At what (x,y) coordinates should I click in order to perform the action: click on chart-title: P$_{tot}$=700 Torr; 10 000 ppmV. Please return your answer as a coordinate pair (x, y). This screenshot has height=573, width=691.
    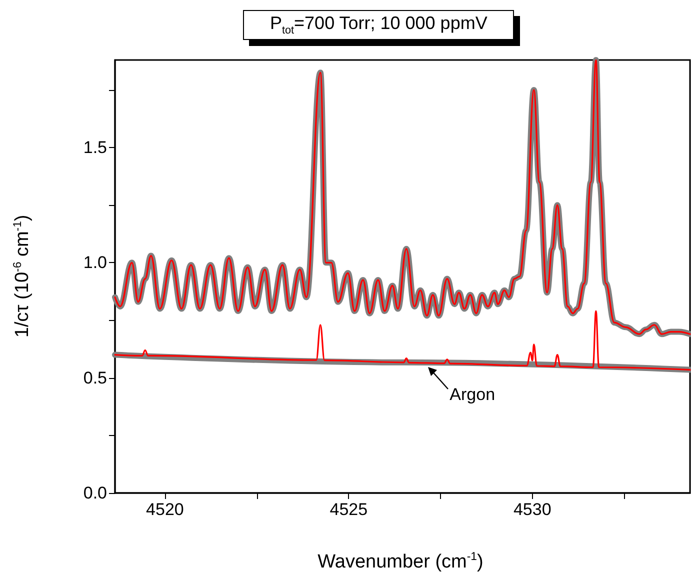
    Looking at the image, I should click on (378, 25).